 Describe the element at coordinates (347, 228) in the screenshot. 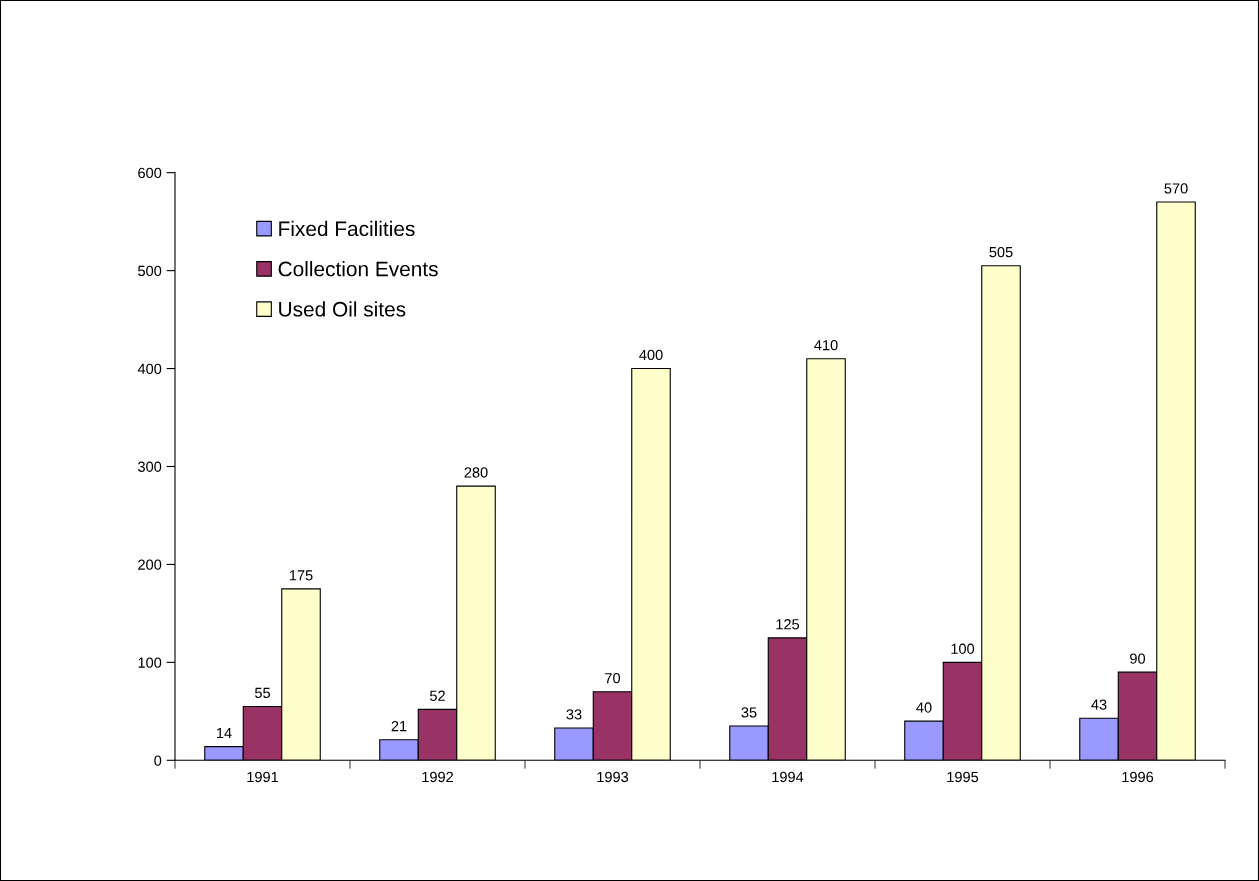

I see `legend-label: Fixed Facilities` at that location.